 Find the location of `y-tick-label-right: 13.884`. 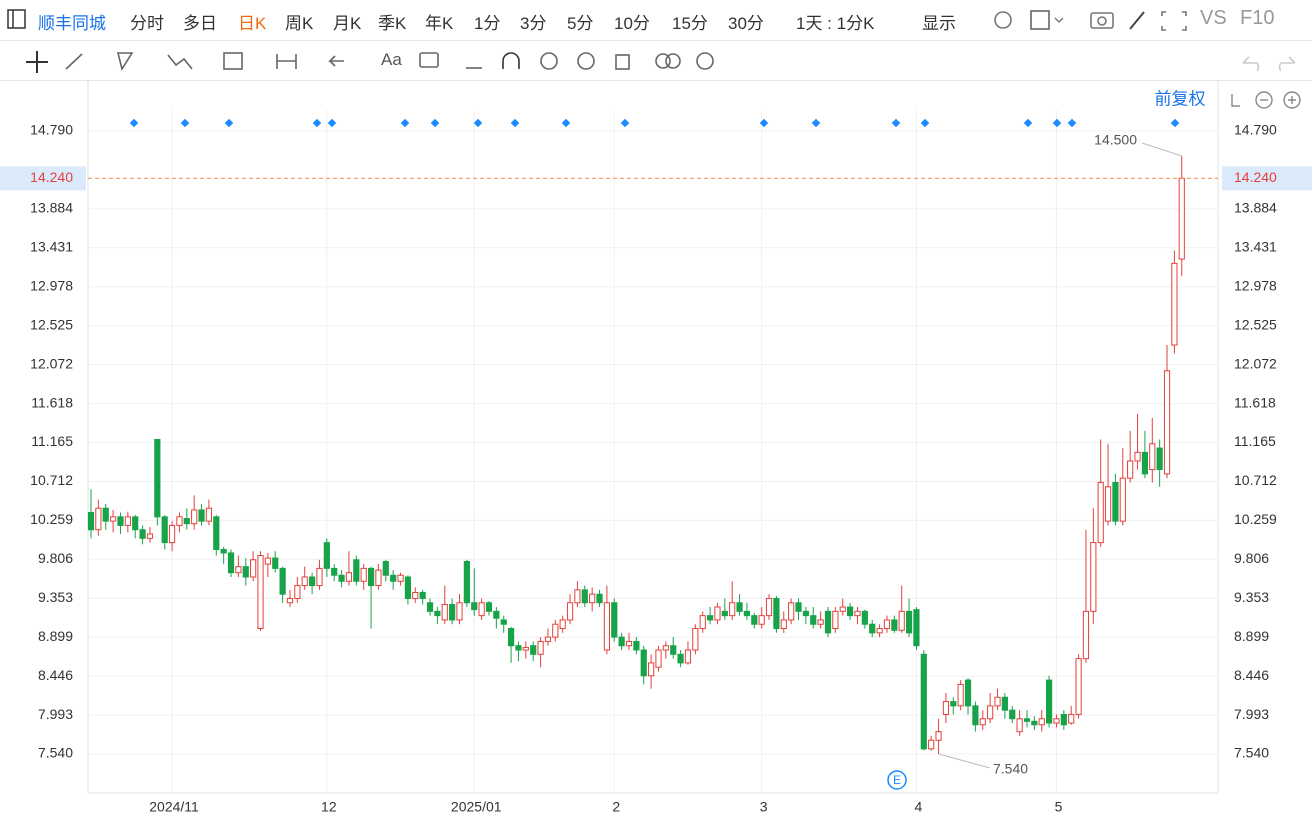

y-tick-label-right: 13.884 is located at coordinates (1255, 208).